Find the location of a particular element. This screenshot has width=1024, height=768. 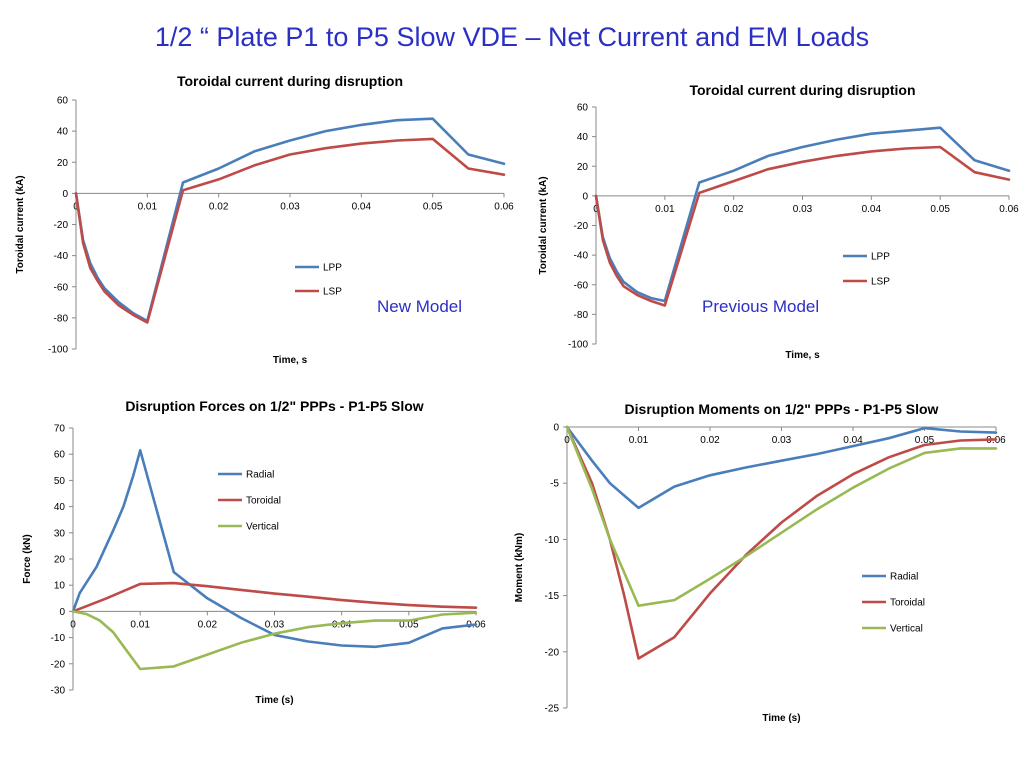

y-tick-label: 50 is located at coordinates (60, 481).